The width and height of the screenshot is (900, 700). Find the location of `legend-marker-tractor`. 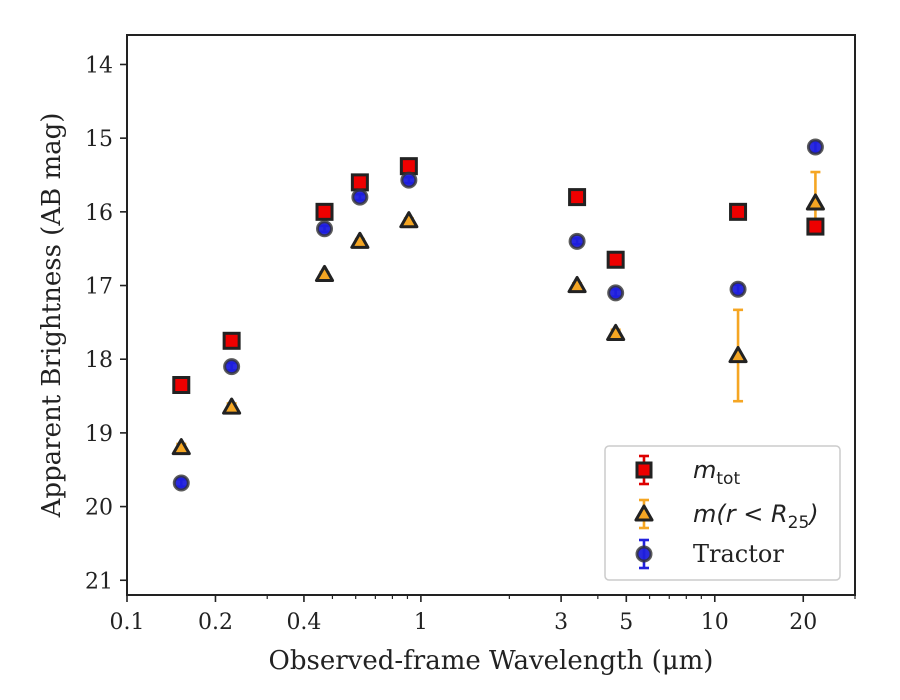

legend-marker-tractor is located at coordinates (644, 554).